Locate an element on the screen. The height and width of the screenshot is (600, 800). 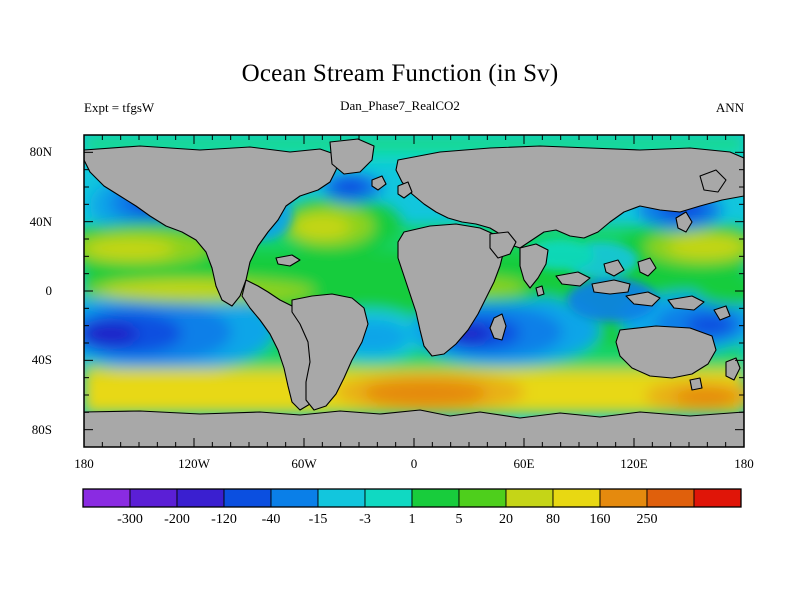
page-title: Ocean Stream Function (in Sv) is located at coordinates (400, 73).